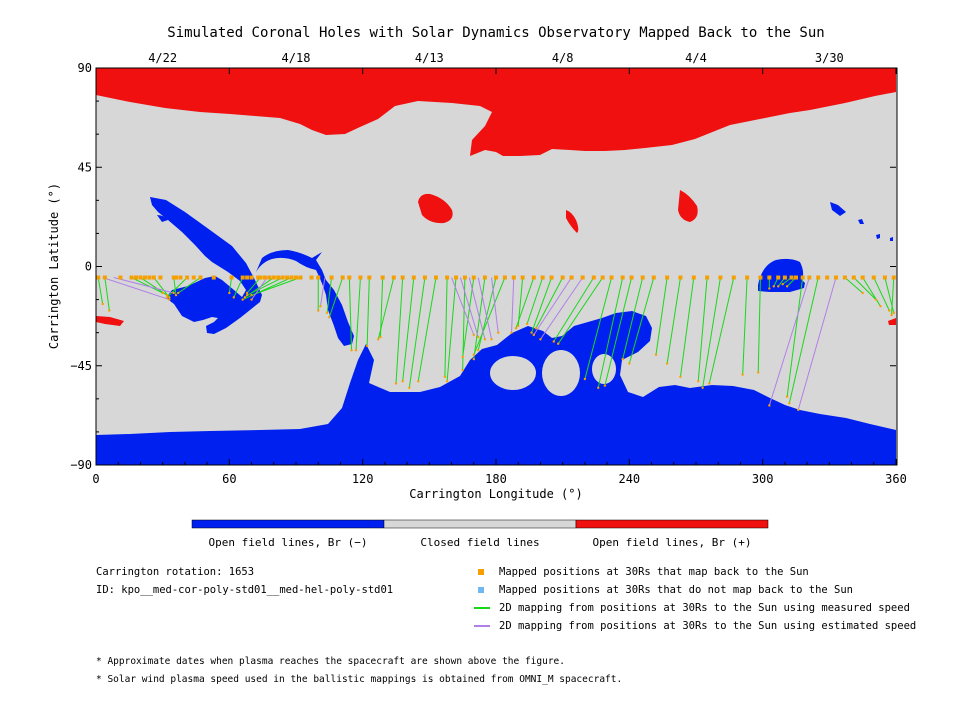 The width and height of the screenshot is (960, 720). Describe the element at coordinates (81, 366) in the screenshot. I see `y-tick-label: −45` at that location.